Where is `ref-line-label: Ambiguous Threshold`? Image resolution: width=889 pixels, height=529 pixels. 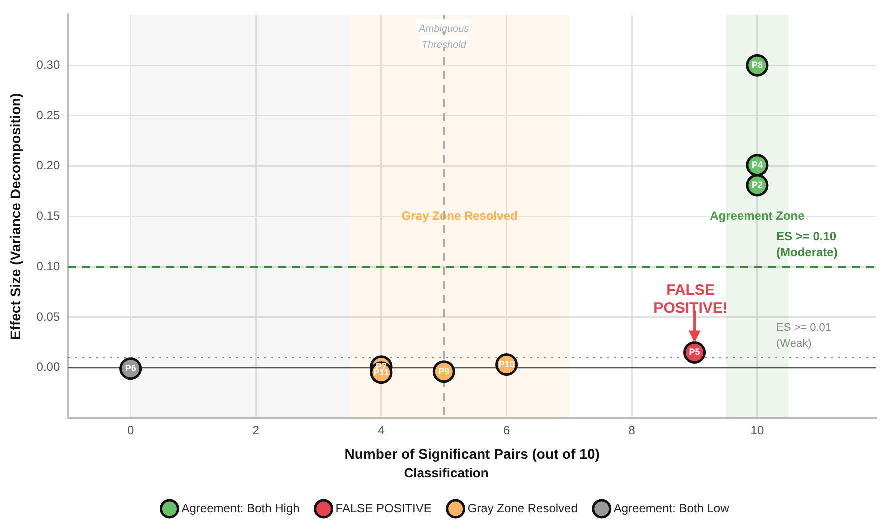
ref-line-label: Ambiguous Threshold is located at coordinates (444, 37).